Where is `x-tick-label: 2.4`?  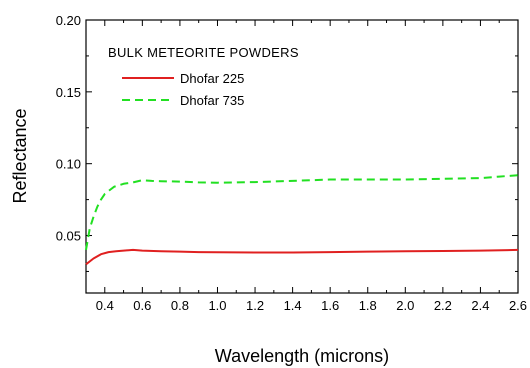 x-tick-label: 2.4 is located at coordinates (480, 305).